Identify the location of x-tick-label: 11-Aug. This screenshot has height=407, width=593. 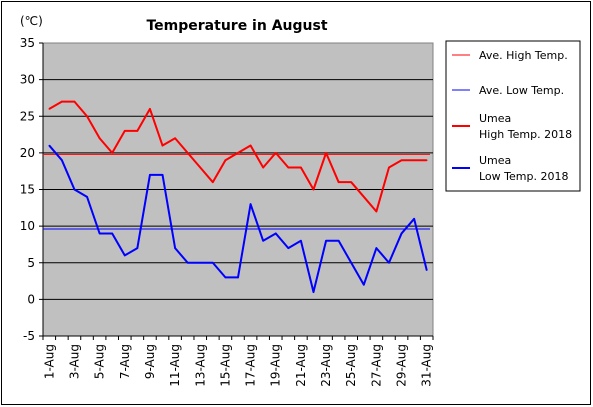
(175, 365).